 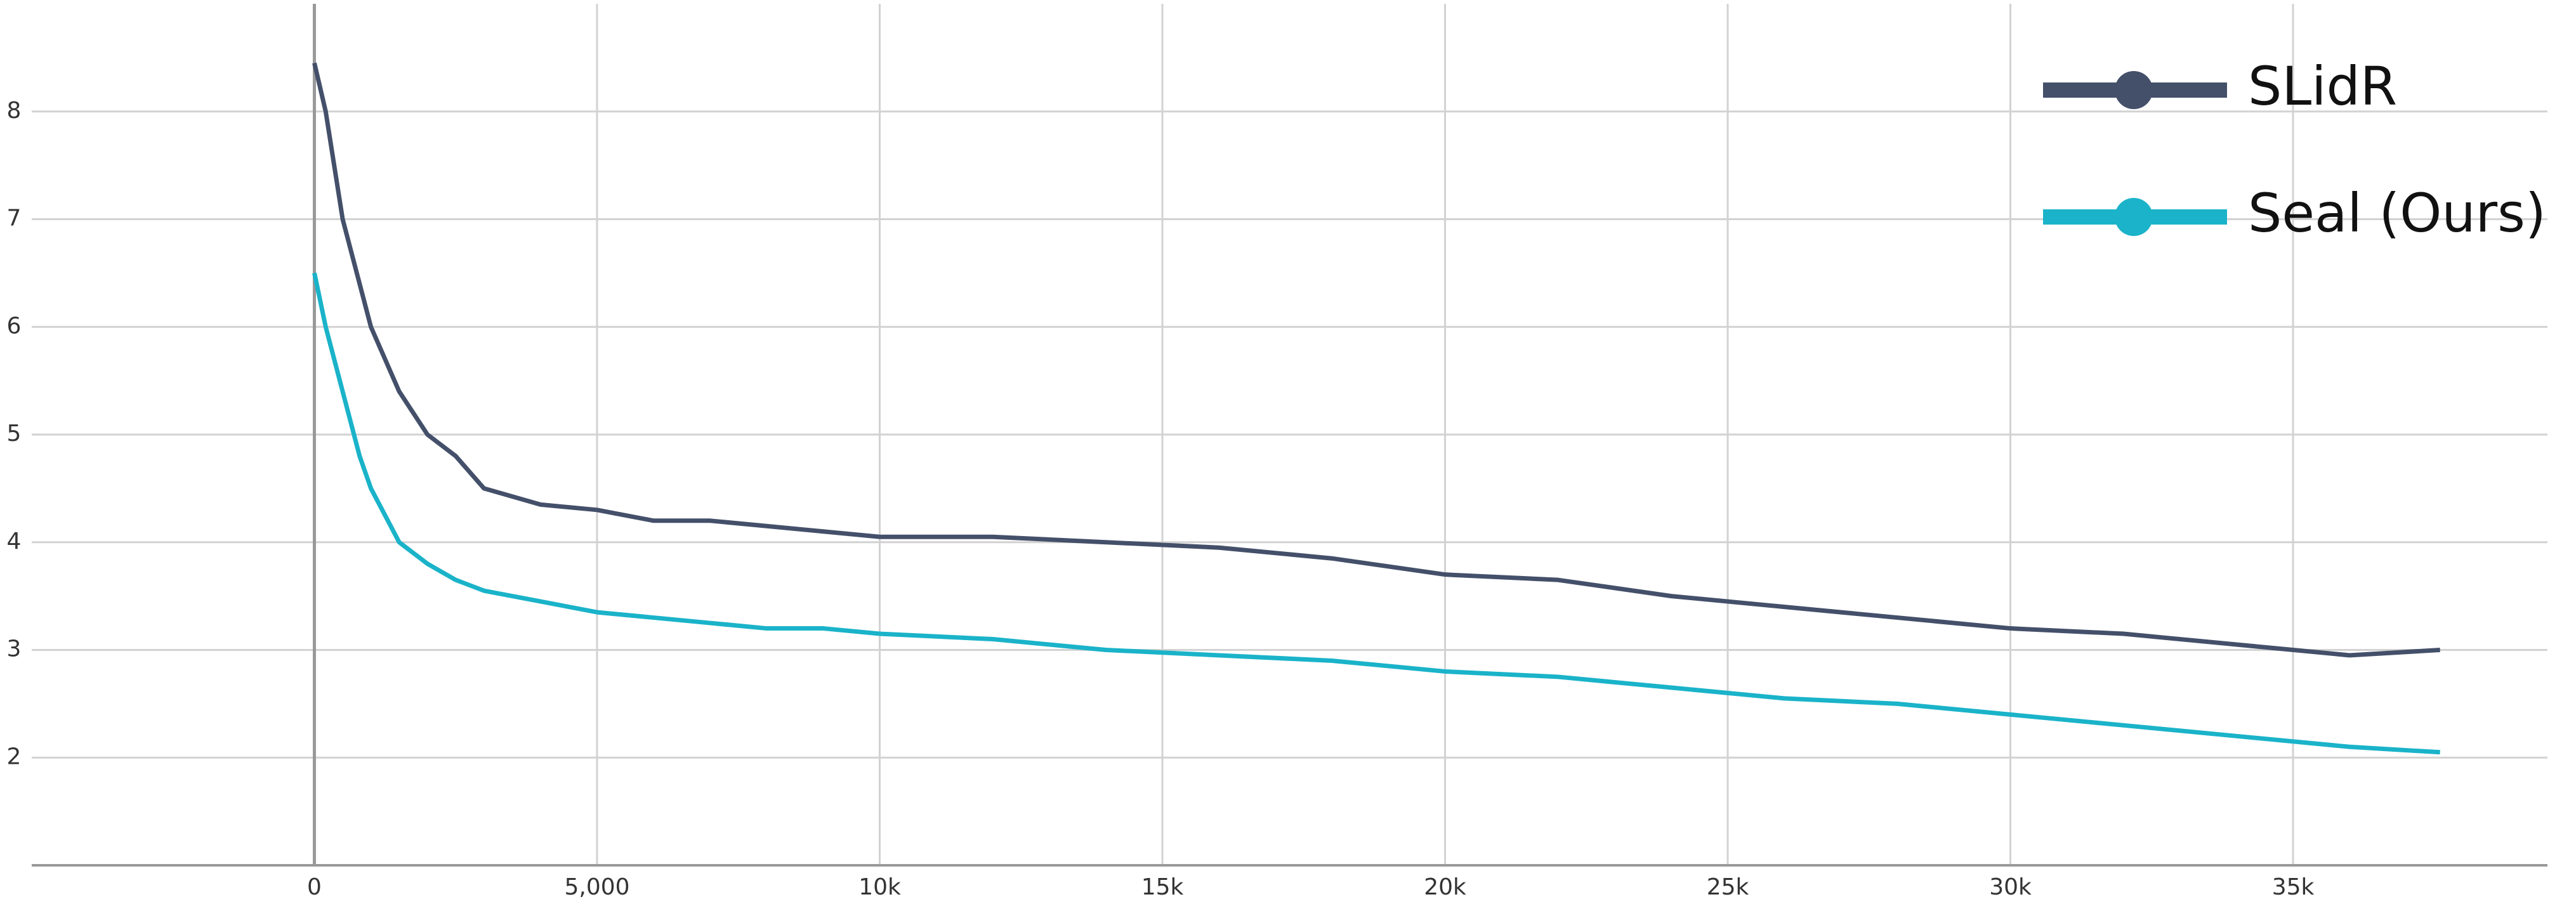 What do you see at coordinates (2397, 213) in the screenshot?
I see `legend-label: Seal (Ours)` at bounding box center [2397, 213].